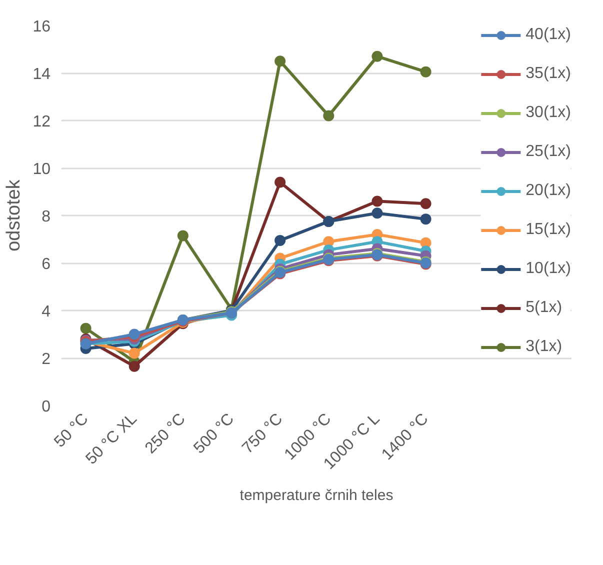 Image resolution: width=603 pixels, height=565 pixels. Describe the element at coordinates (548, 152) in the screenshot. I see `legend-label: 25(1x)` at that location.